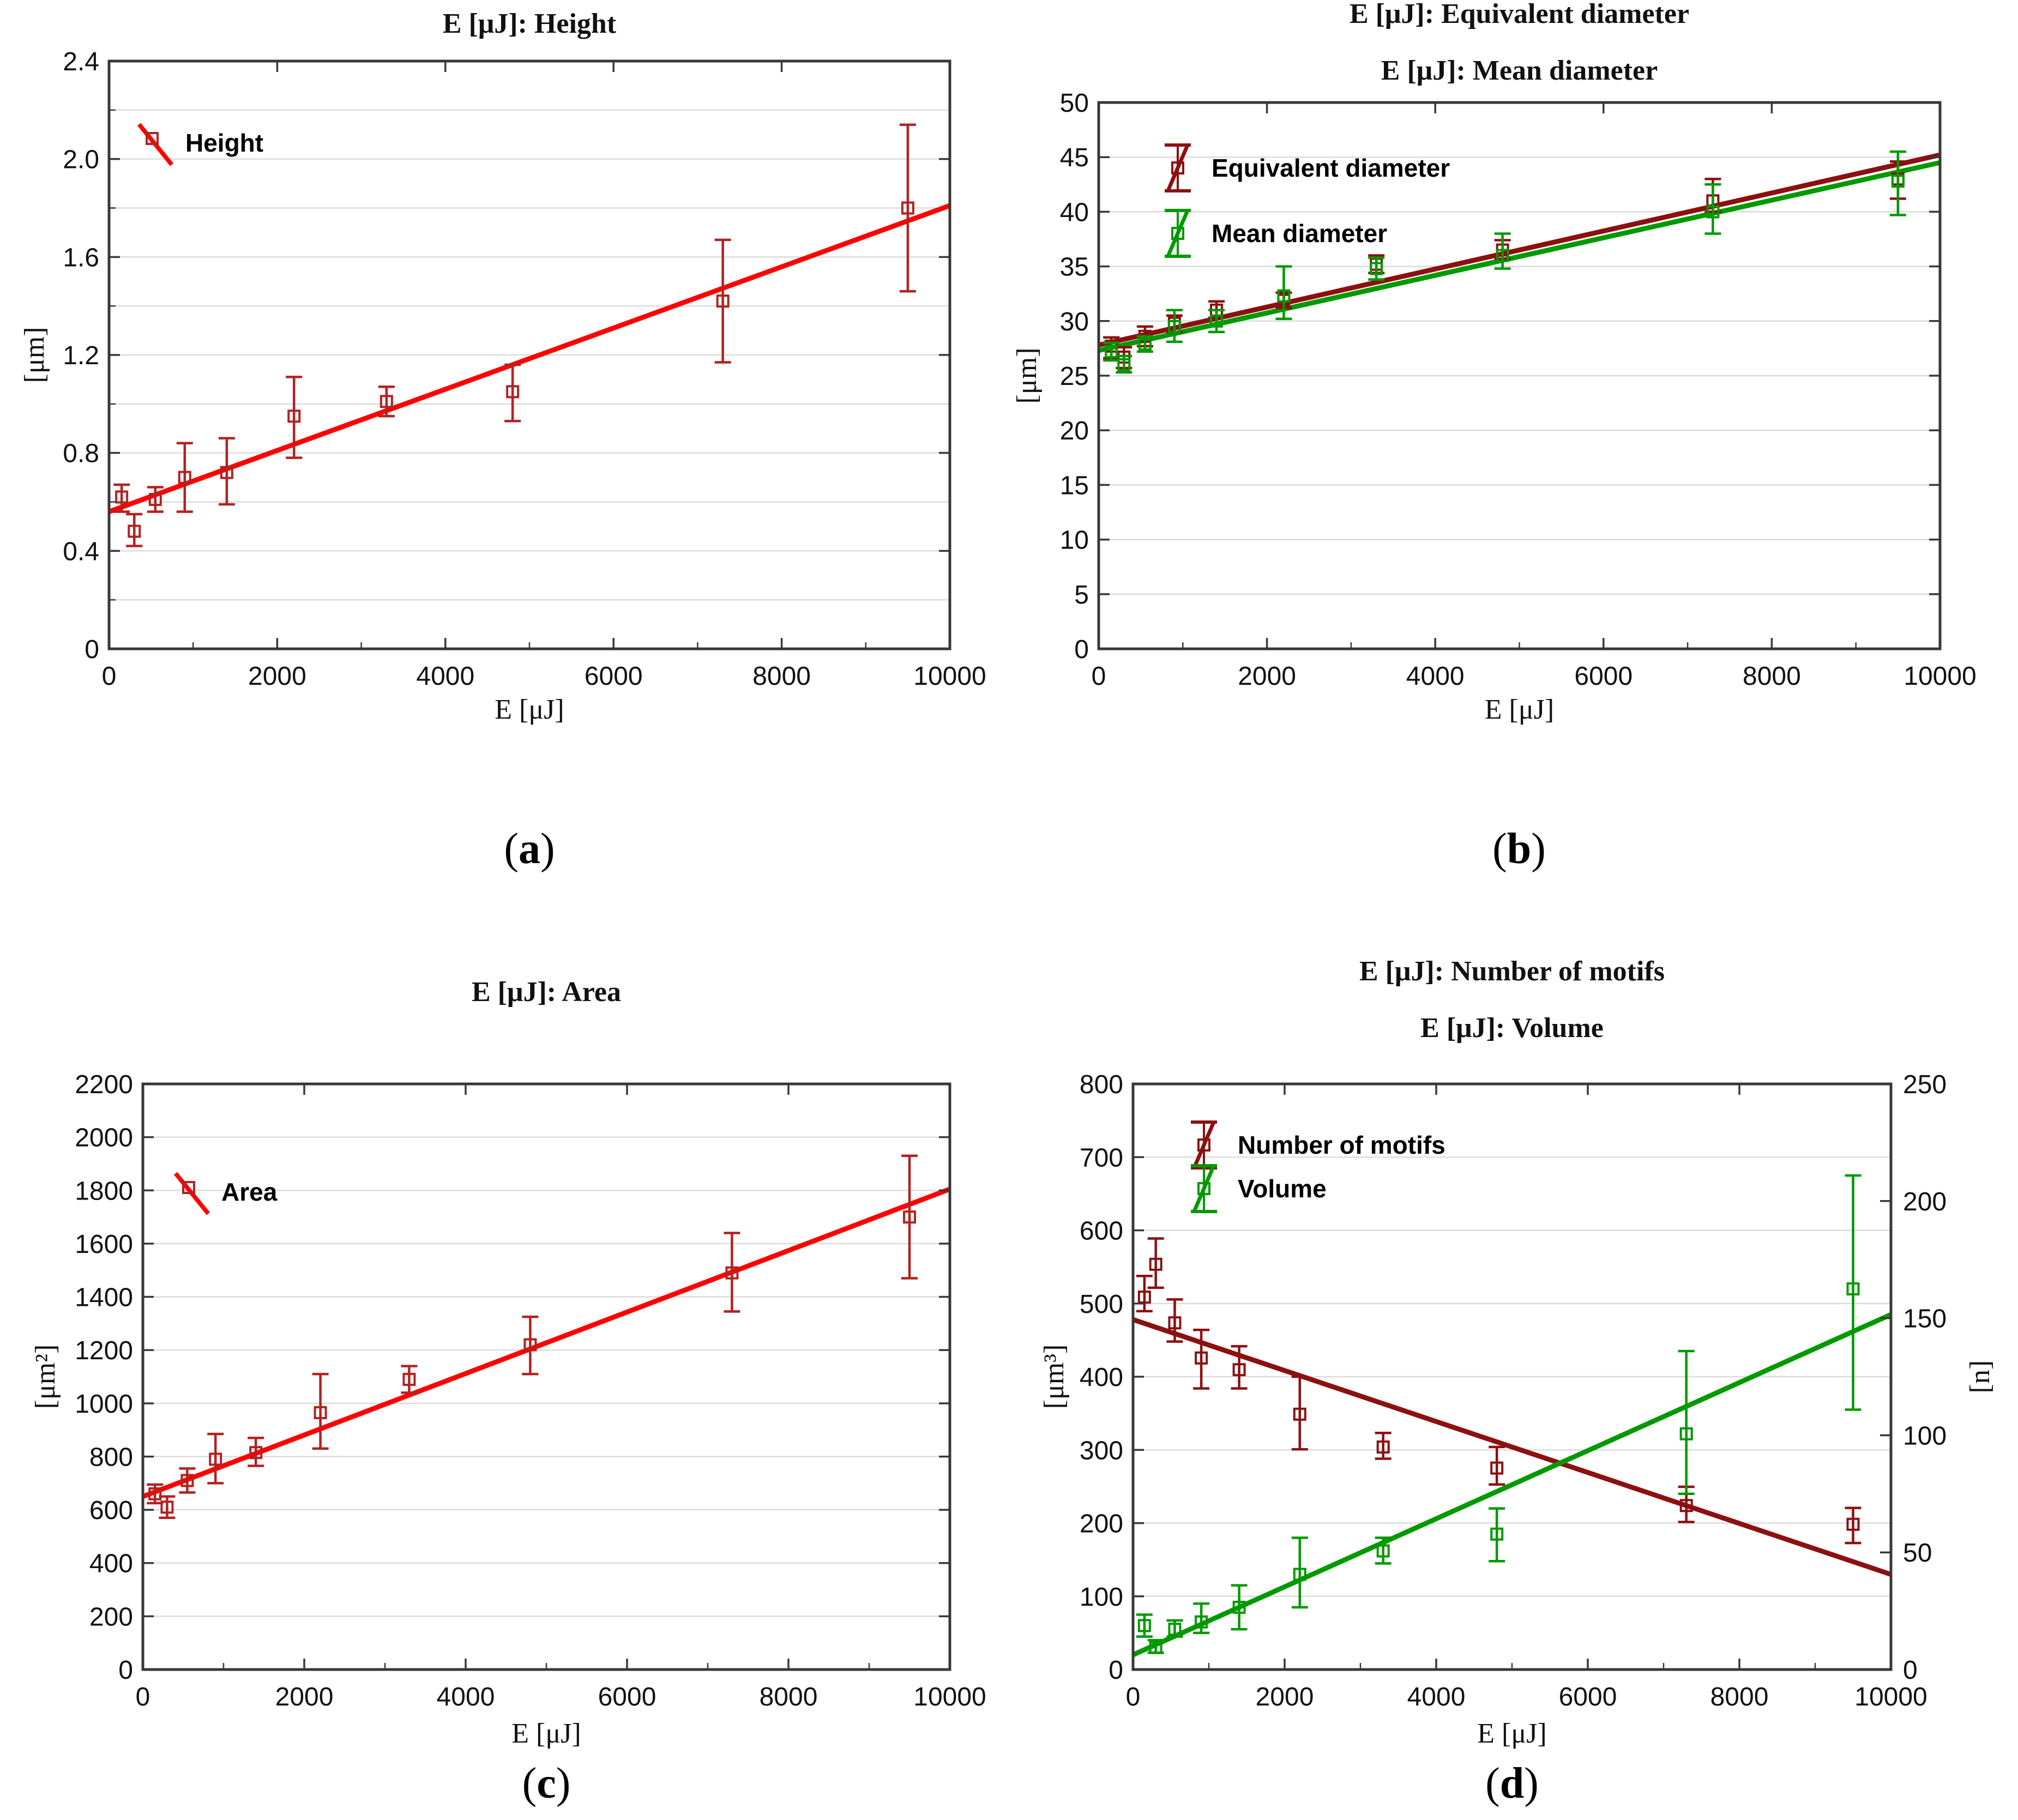 Image resolution: width=2018 pixels, height=1820 pixels. Describe the element at coordinates (143, 1697) in the screenshot. I see `x-tick-label: 0` at that location.